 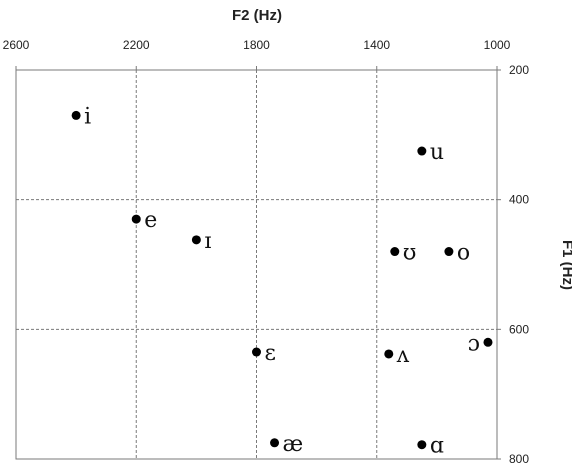 What do you see at coordinates (410, 253) in the screenshot?
I see `vowel-label: ʊ` at bounding box center [410, 253].